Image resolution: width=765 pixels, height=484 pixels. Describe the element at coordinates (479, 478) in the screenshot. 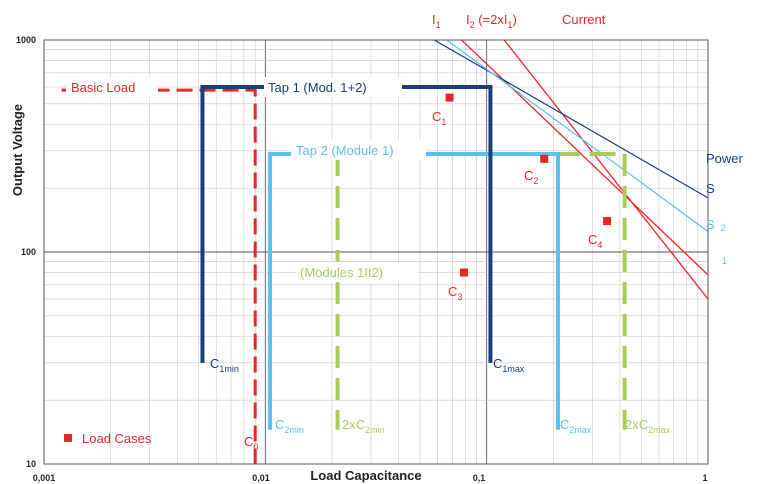

I see `x-tick-01: 0,1` at that location.